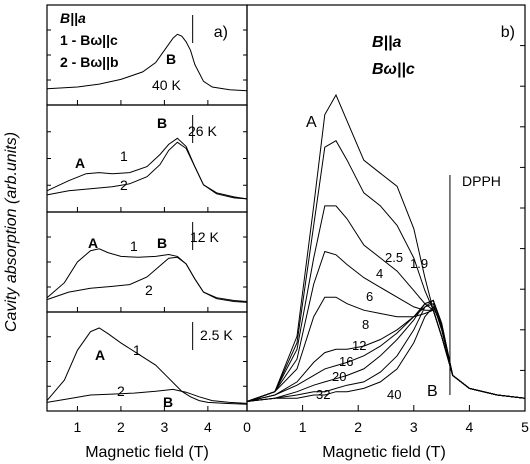 The height and width of the screenshot is (464, 530). Describe the element at coordinates (323, 394) in the screenshot. I see `temp-label-b-32: 32` at that location.